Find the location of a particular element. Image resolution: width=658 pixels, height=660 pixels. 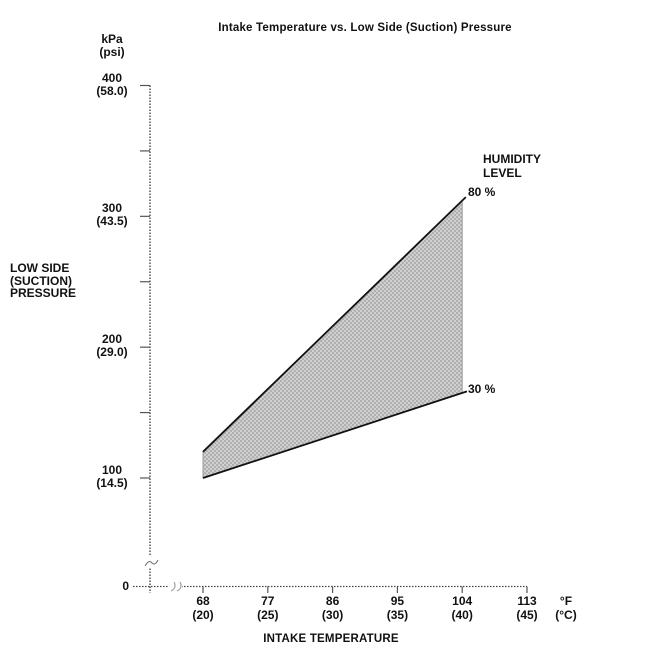

x-tick-label: 77 (25) is located at coordinates (268, 608).